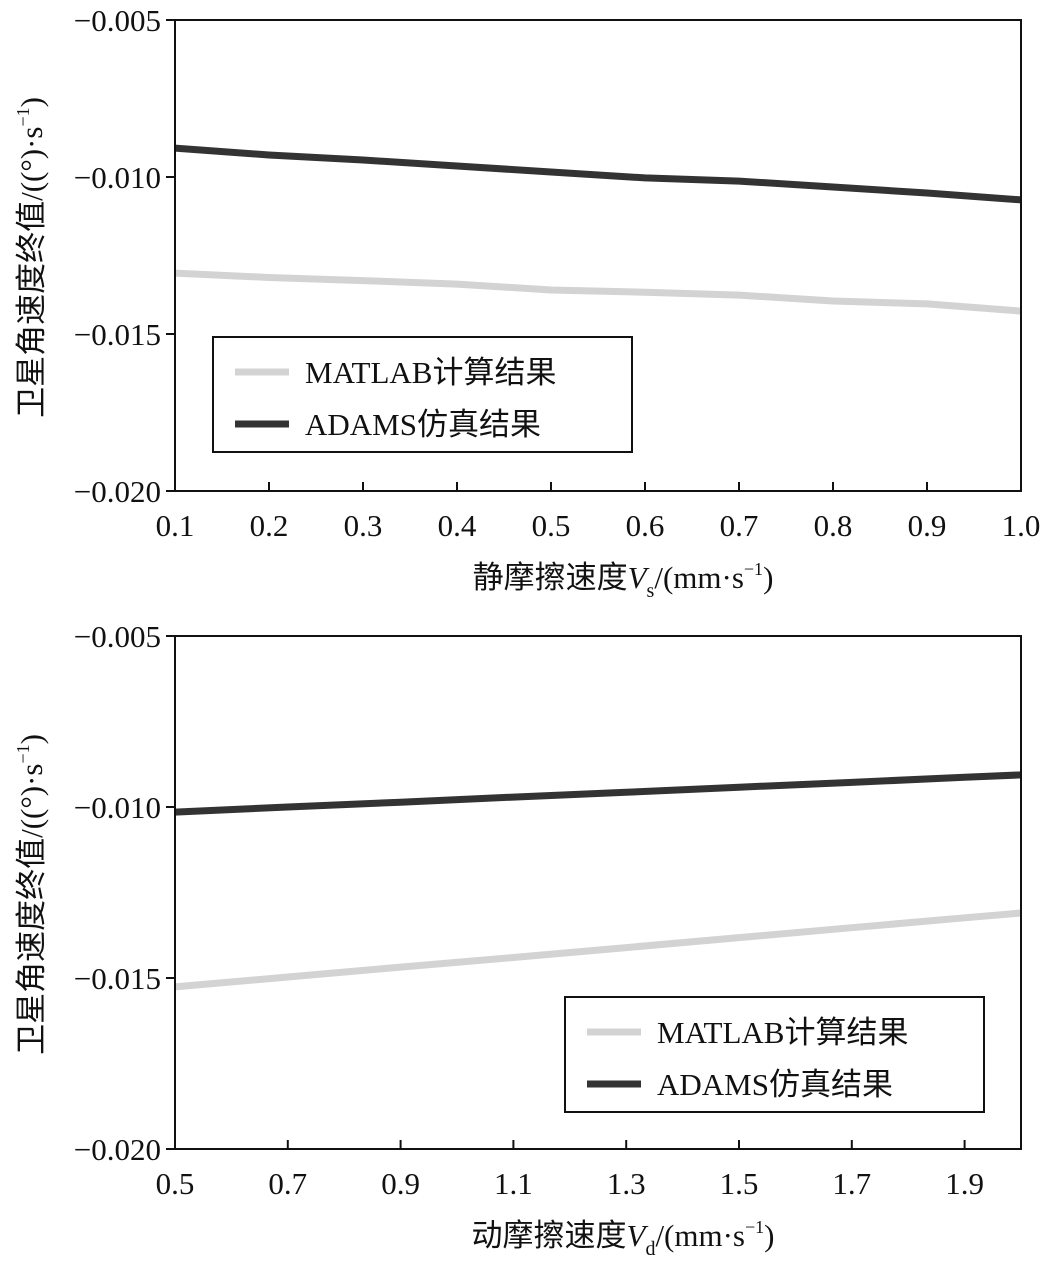 This screenshot has width=1052, height=1261. What do you see at coordinates (623, 580) in the screenshot?
I see `x-axis-title: 静摩擦速度Vs/(mm·s−1)` at bounding box center [623, 580].